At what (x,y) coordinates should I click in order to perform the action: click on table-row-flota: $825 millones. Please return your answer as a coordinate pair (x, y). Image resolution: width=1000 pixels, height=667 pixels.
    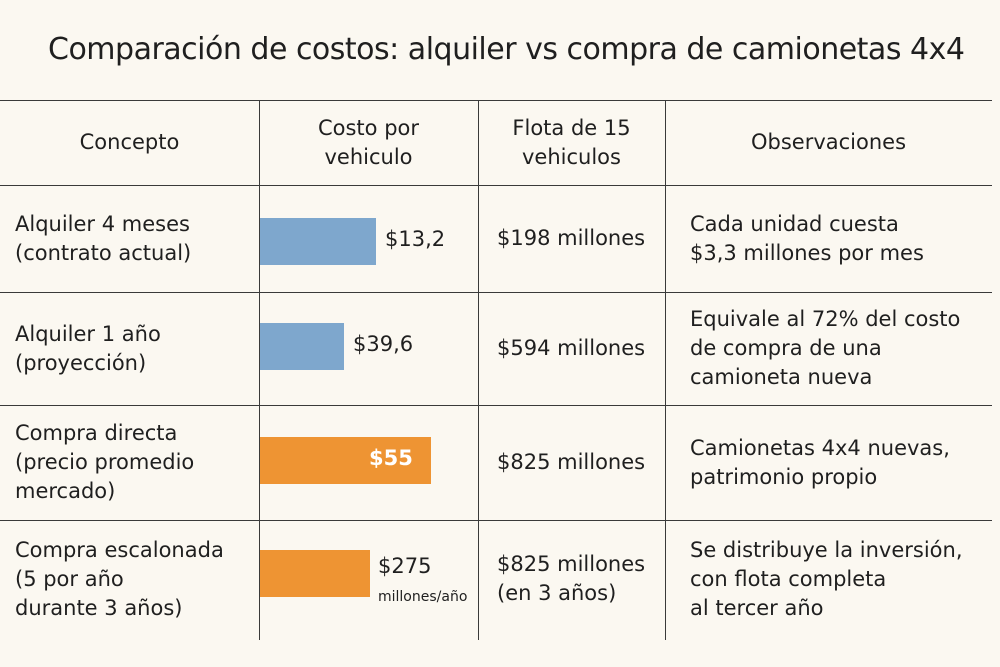
    Looking at the image, I should click on (571, 462).